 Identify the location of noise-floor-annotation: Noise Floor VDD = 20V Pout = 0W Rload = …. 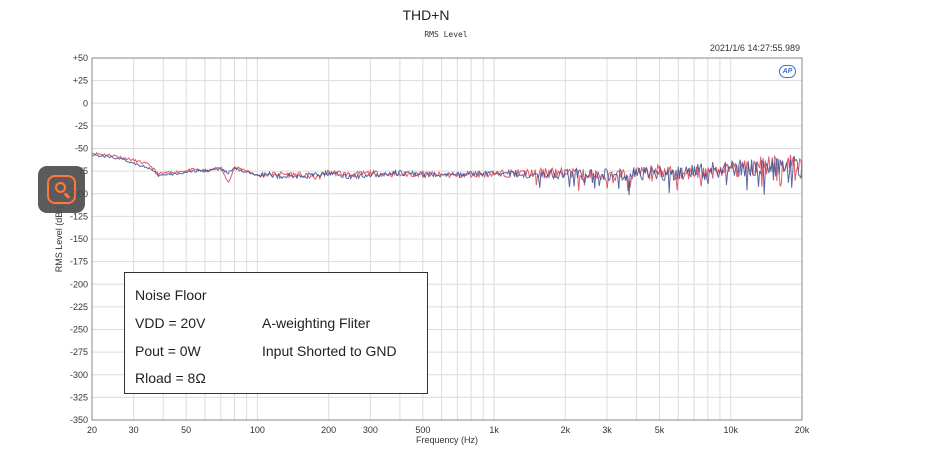
(276, 333).